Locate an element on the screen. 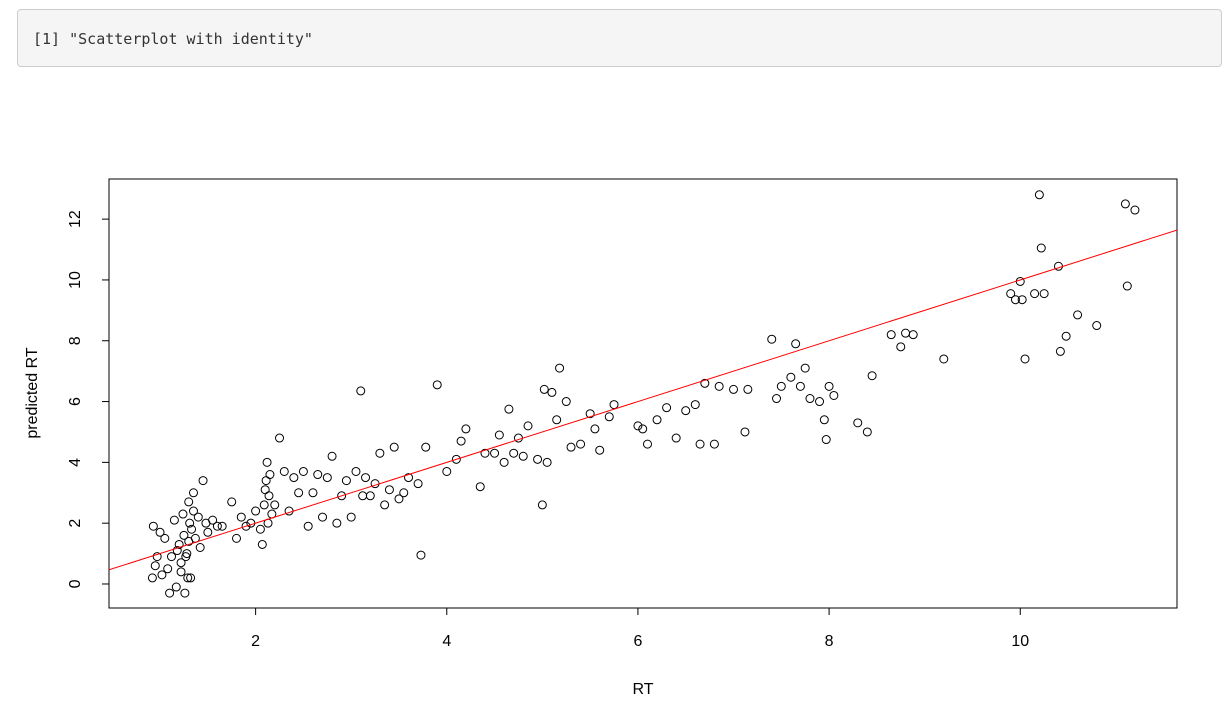 This screenshot has height=712, width=1227. x-tick-label: 2 is located at coordinates (255, 641).